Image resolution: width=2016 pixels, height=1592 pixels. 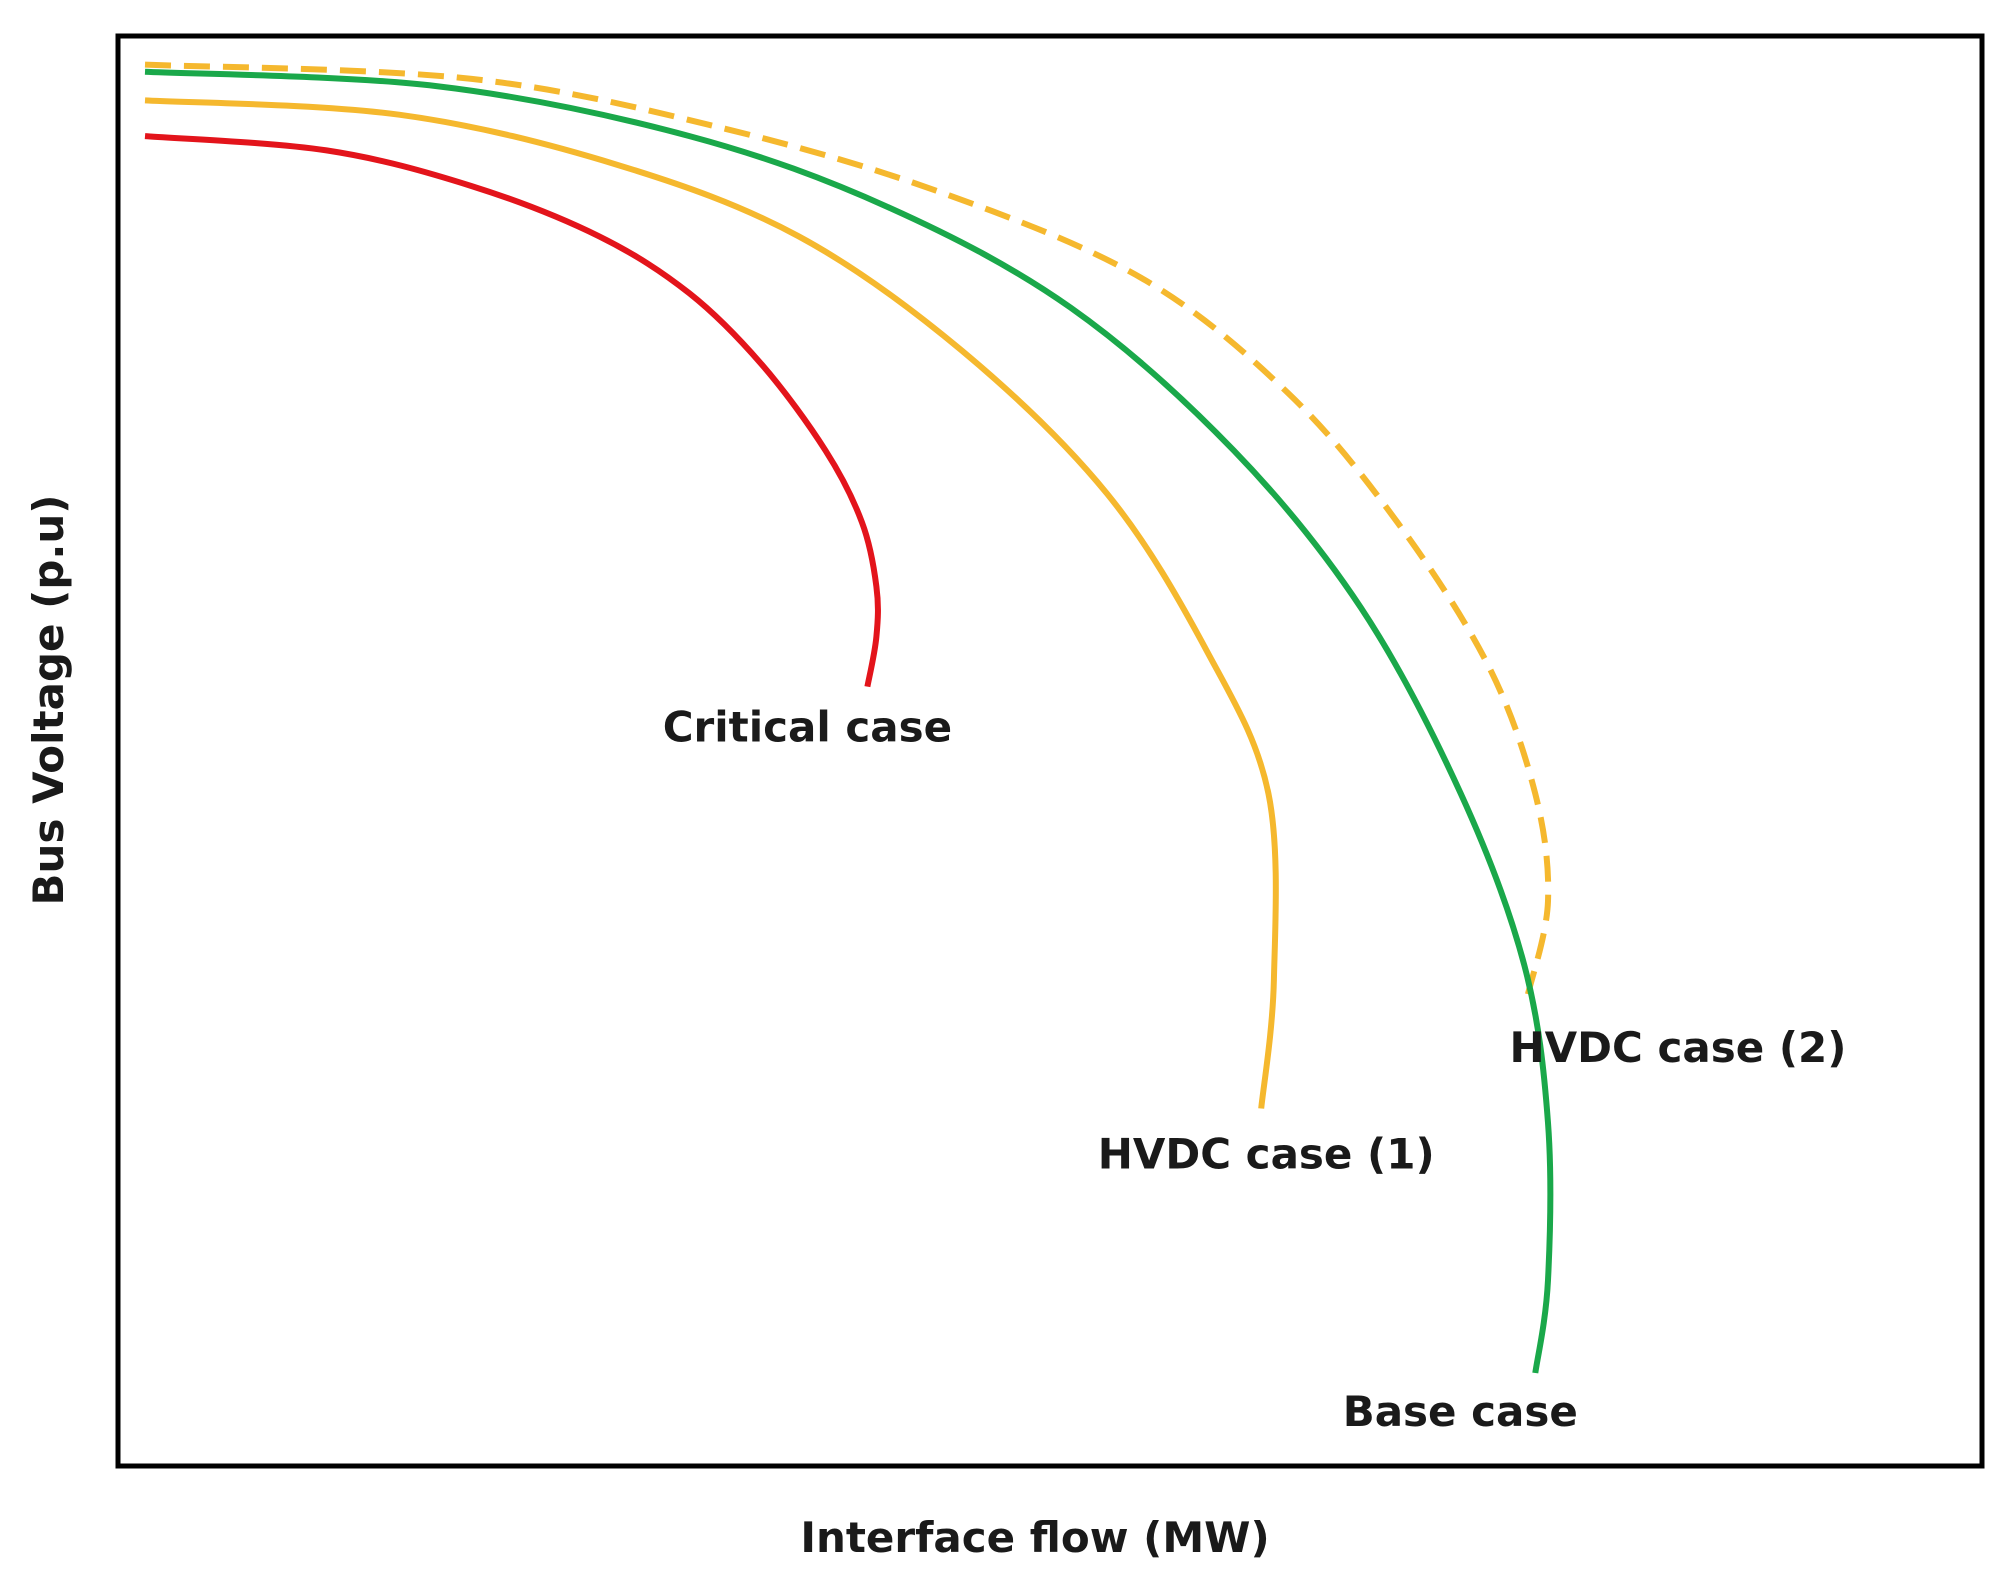 I want to click on series-line-critical-case, so click(x=512, y=410).